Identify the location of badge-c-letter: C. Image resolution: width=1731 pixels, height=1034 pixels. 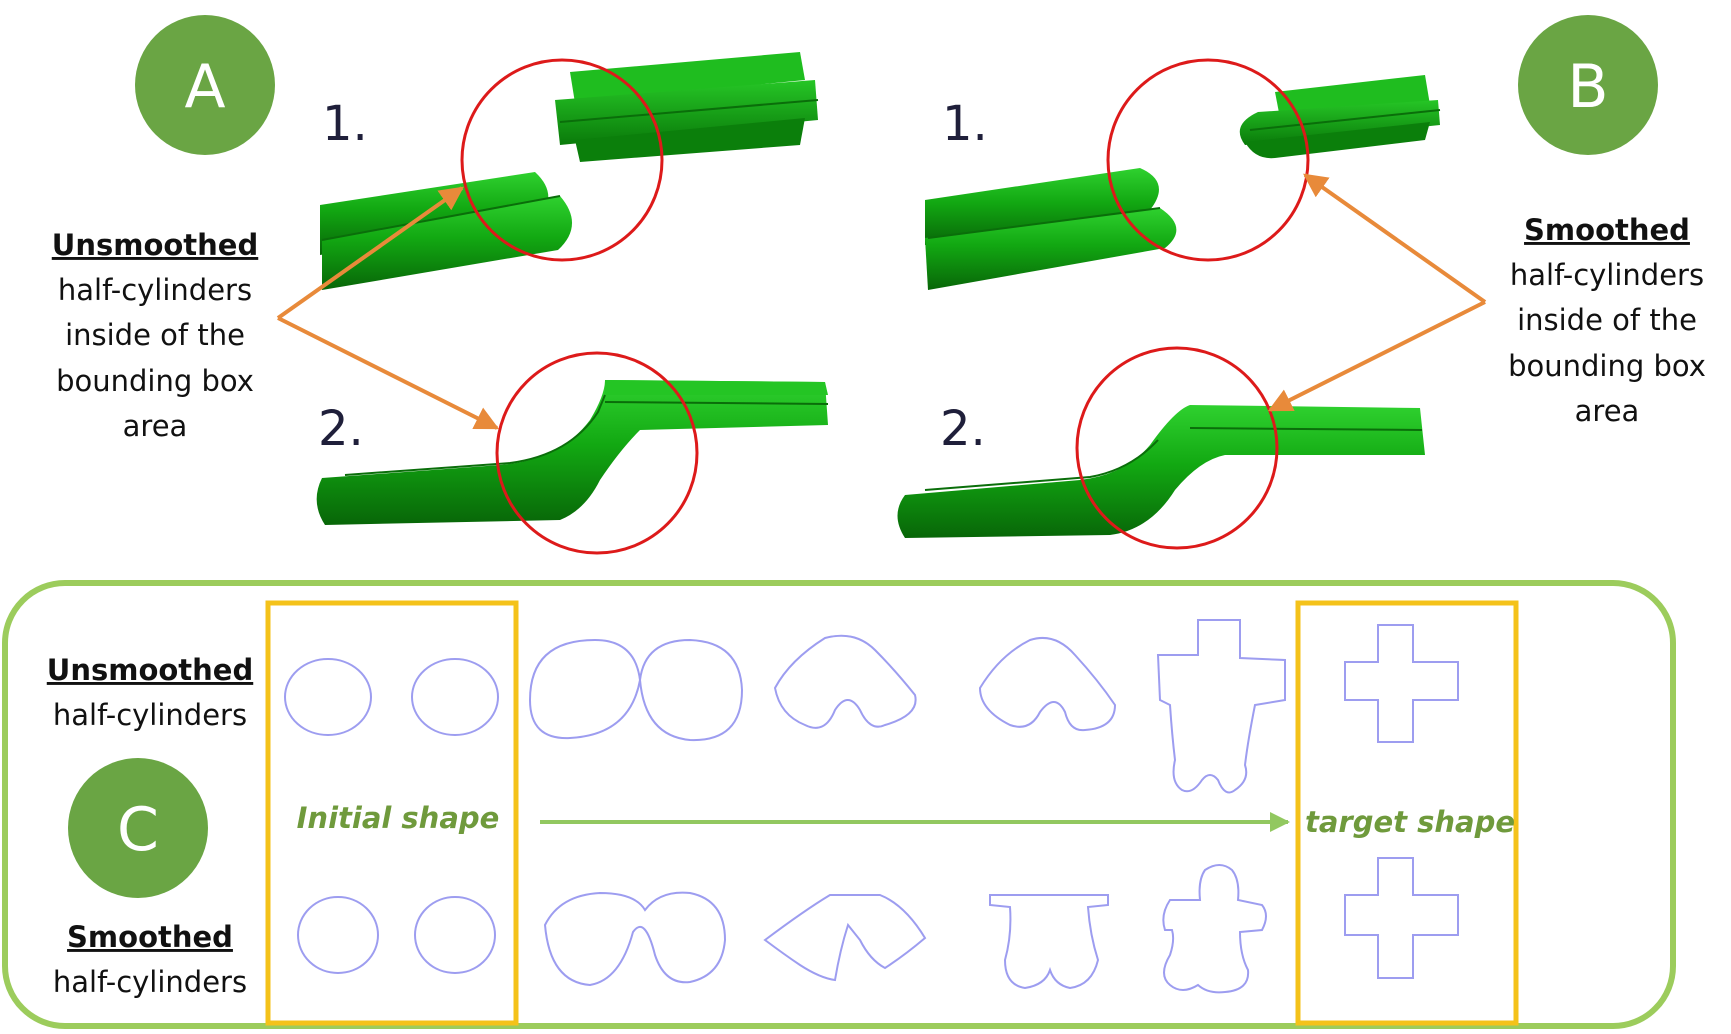
(138, 830).